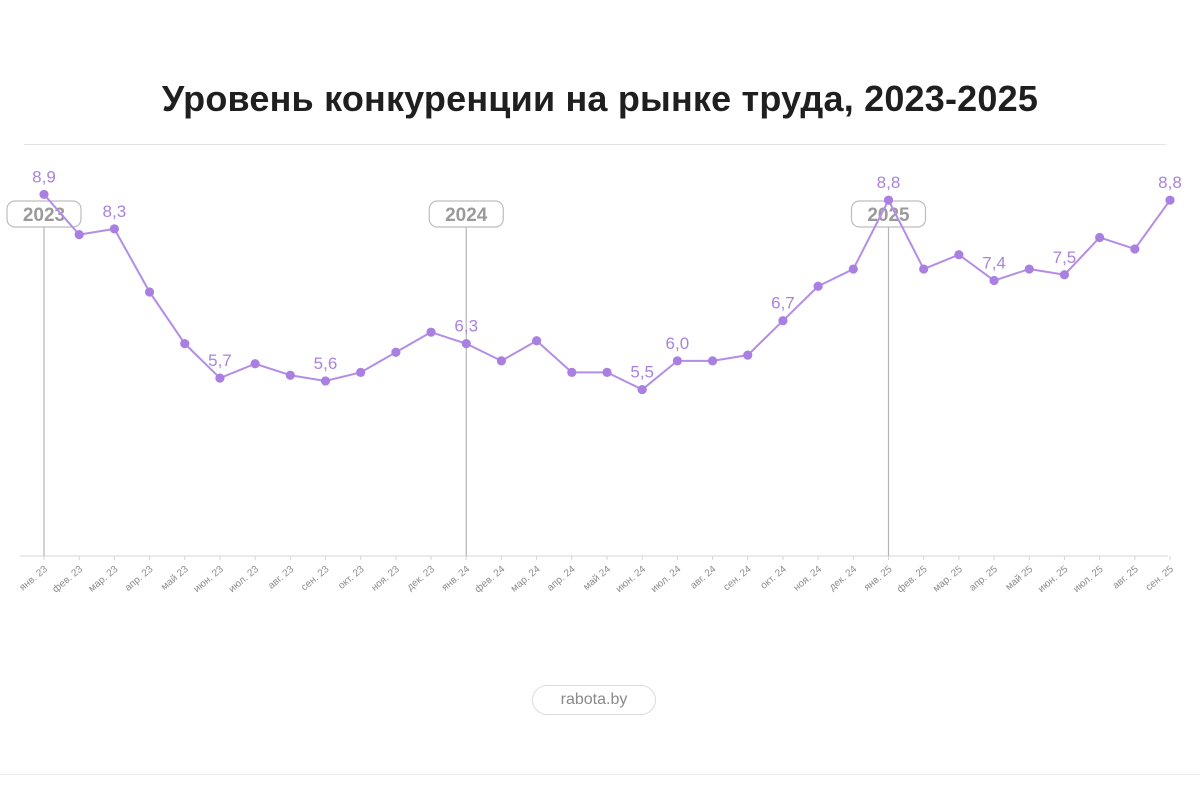  I want to click on year-marker-label: 2023, so click(44, 215).